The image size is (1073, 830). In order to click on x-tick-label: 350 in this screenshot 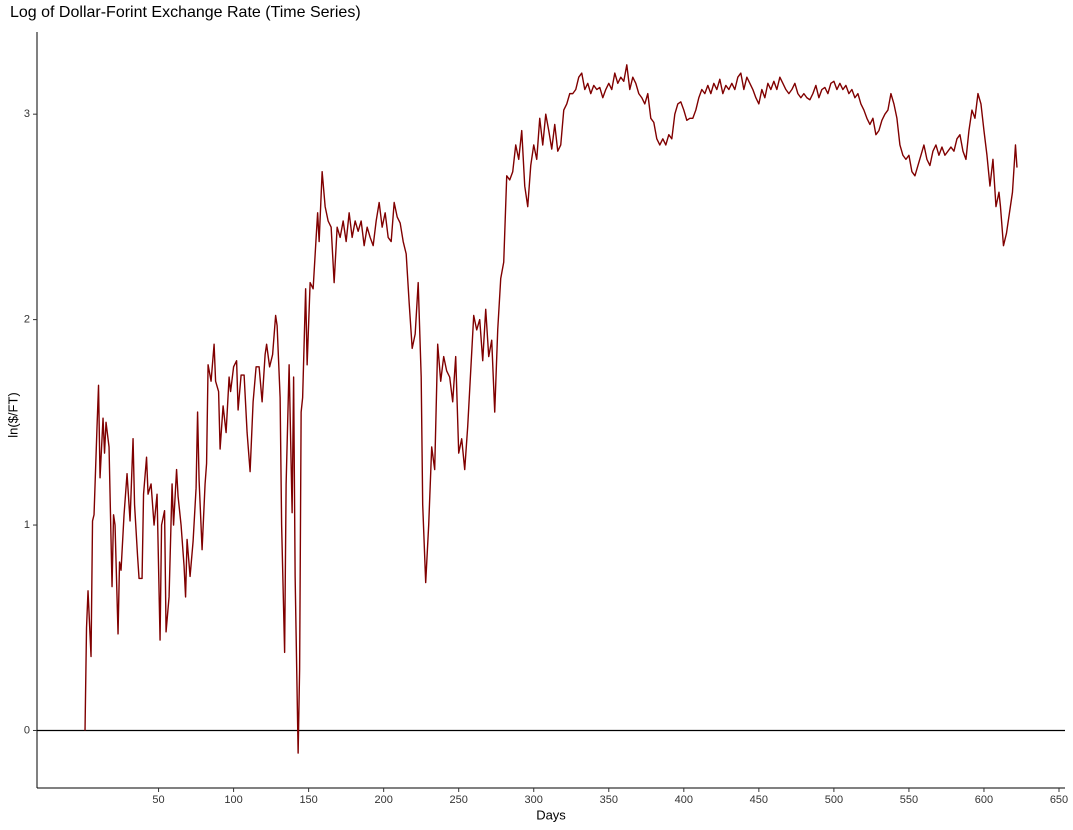, I will do `click(609, 800)`.